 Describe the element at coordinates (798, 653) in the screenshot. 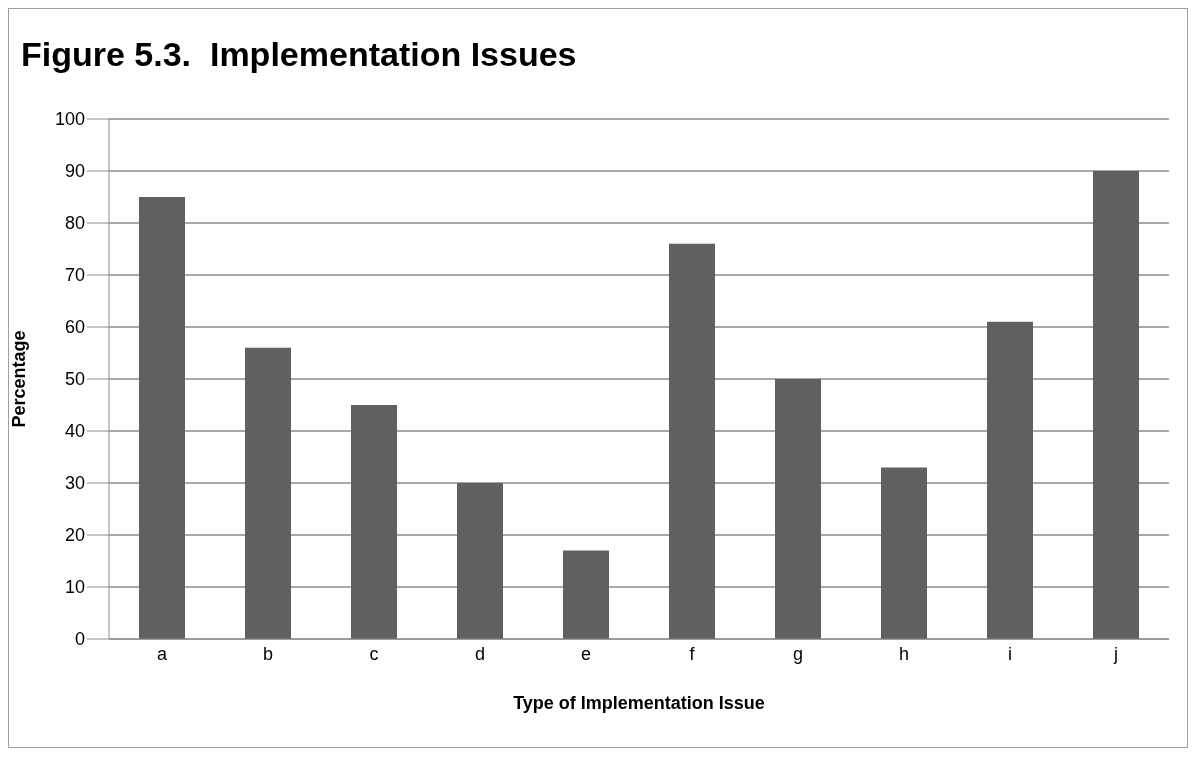

I see `x-tick-label: g` at that location.